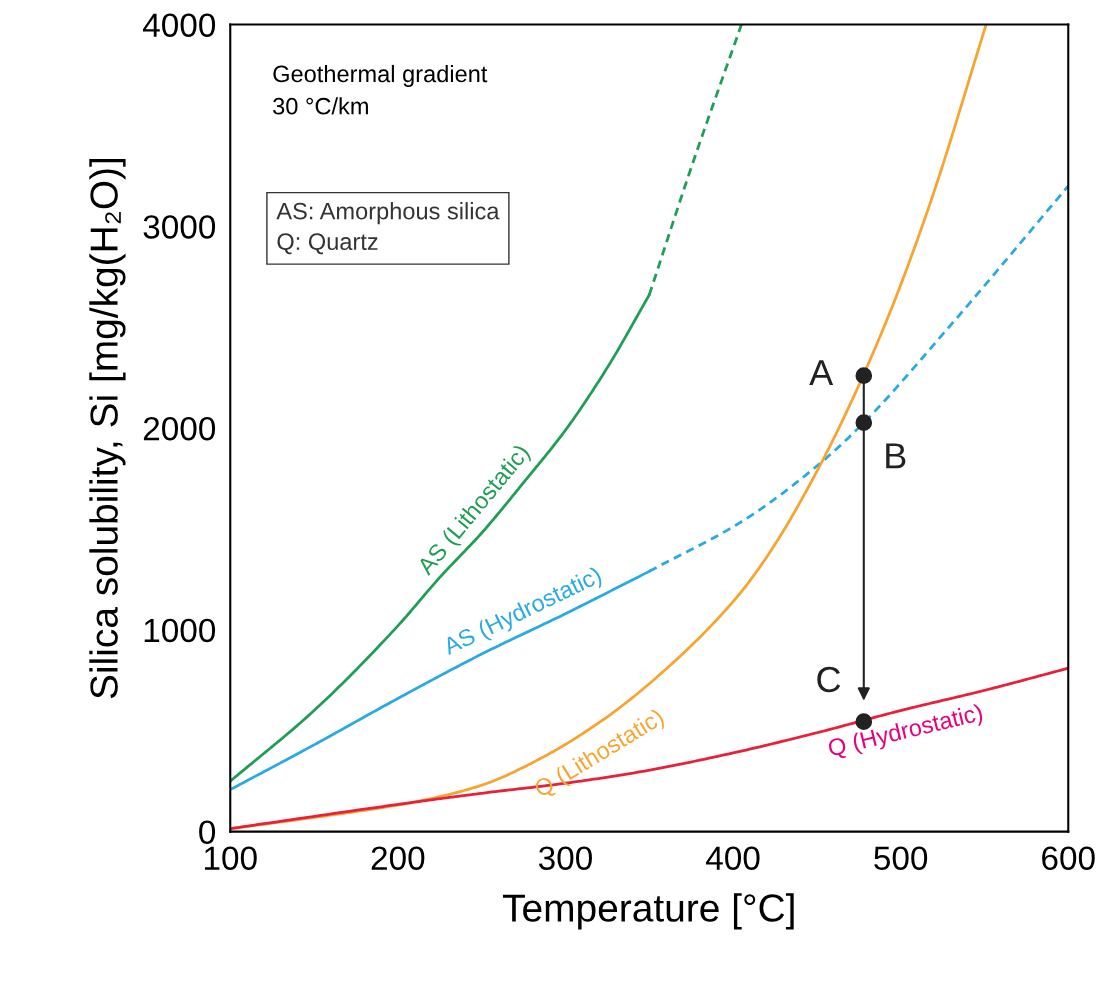 This screenshot has height=983, width=1107. Describe the element at coordinates (179, 227) in the screenshot. I see `y-tick-label: 3000` at that location.